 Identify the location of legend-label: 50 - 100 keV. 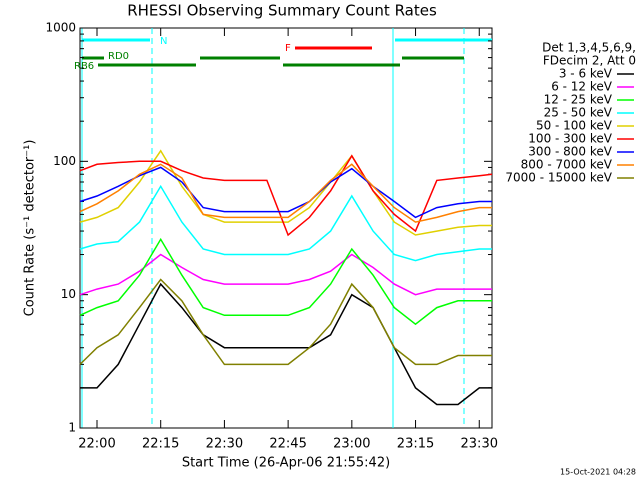
(574, 126).